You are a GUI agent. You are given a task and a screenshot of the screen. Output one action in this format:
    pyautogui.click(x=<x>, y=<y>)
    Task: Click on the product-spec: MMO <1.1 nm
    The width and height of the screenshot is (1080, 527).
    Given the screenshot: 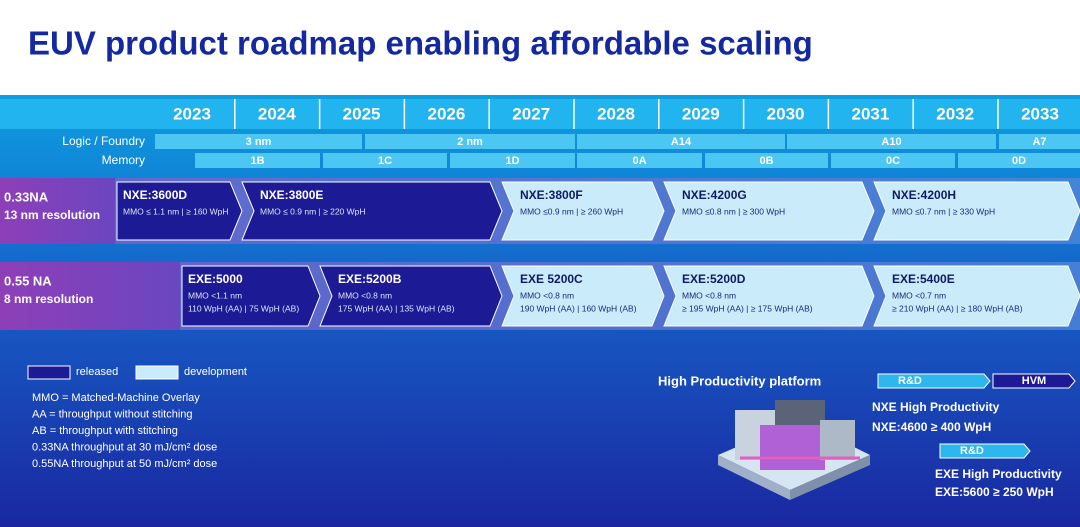 What is the action you would take?
    pyautogui.click(x=215, y=295)
    